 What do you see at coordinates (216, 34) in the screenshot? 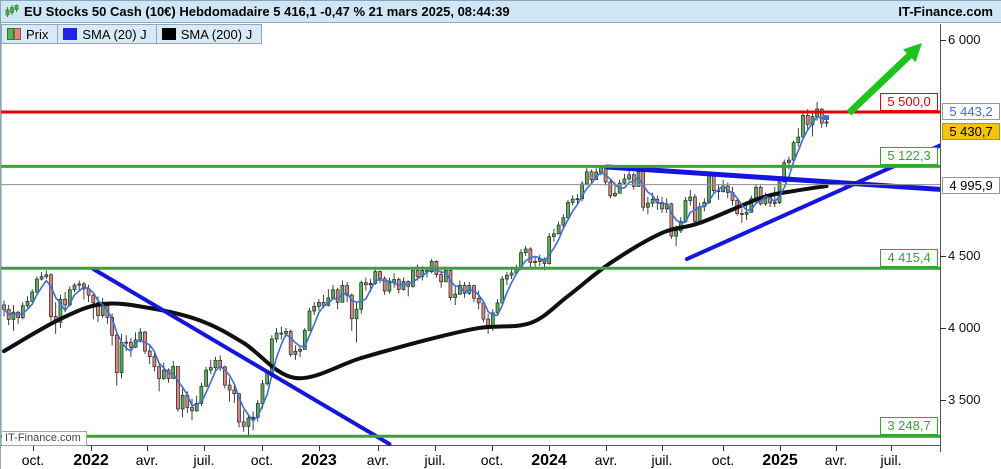
I see `legend-label-sma200: SMA (200) J` at bounding box center [216, 34].